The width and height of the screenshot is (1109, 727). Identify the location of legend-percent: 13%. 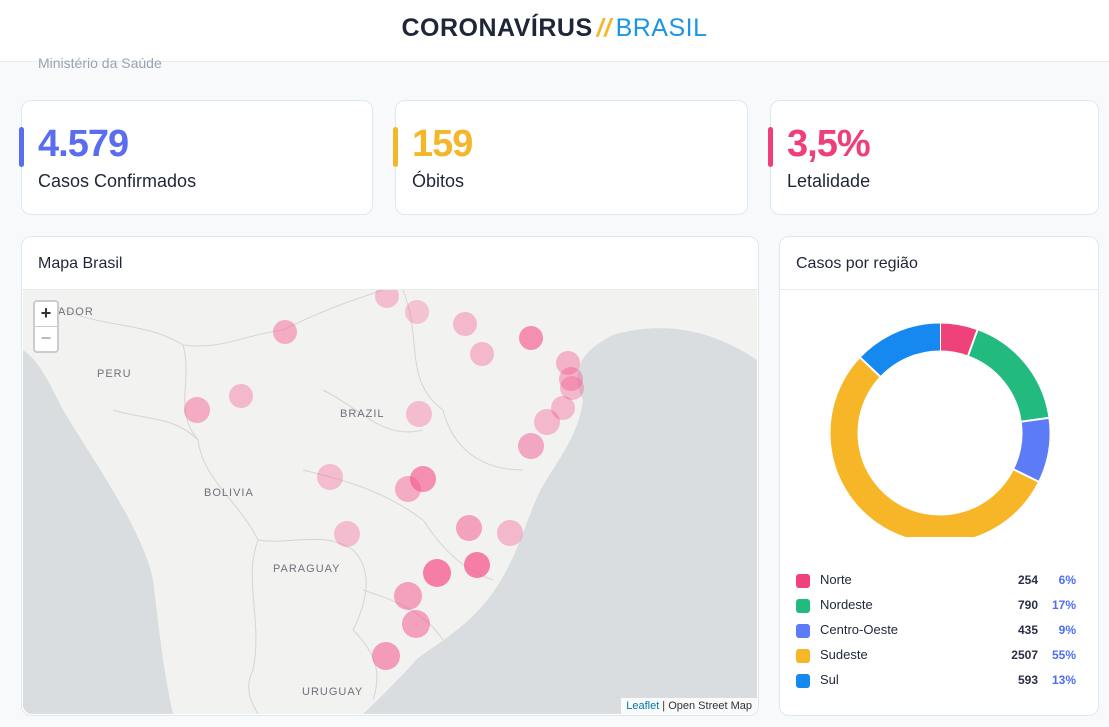
(1063, 680).